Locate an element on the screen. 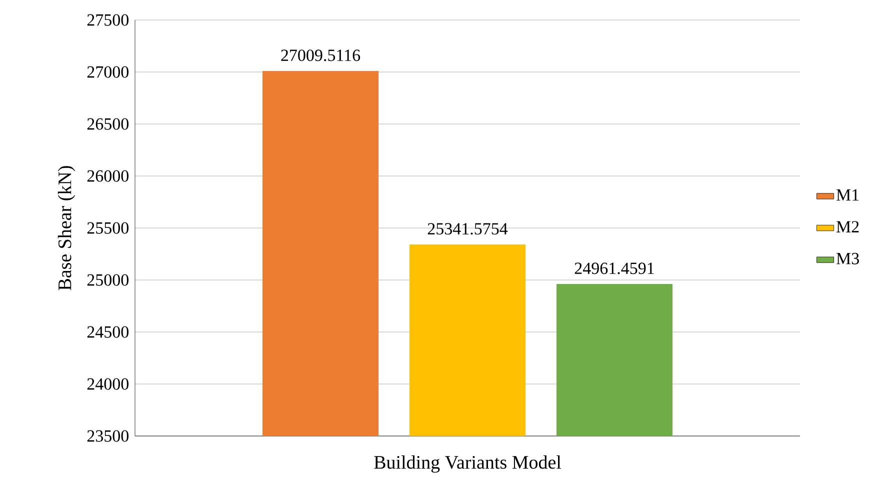  y-tick-label: 24500 is located at coordinates (107, 332).